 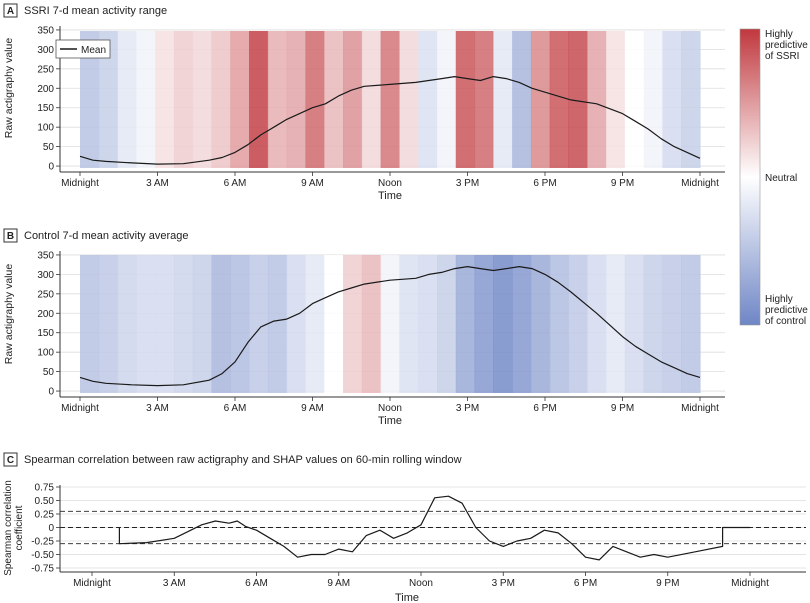 I want to click on colorbar-gradient, so click(x=750, y=177).